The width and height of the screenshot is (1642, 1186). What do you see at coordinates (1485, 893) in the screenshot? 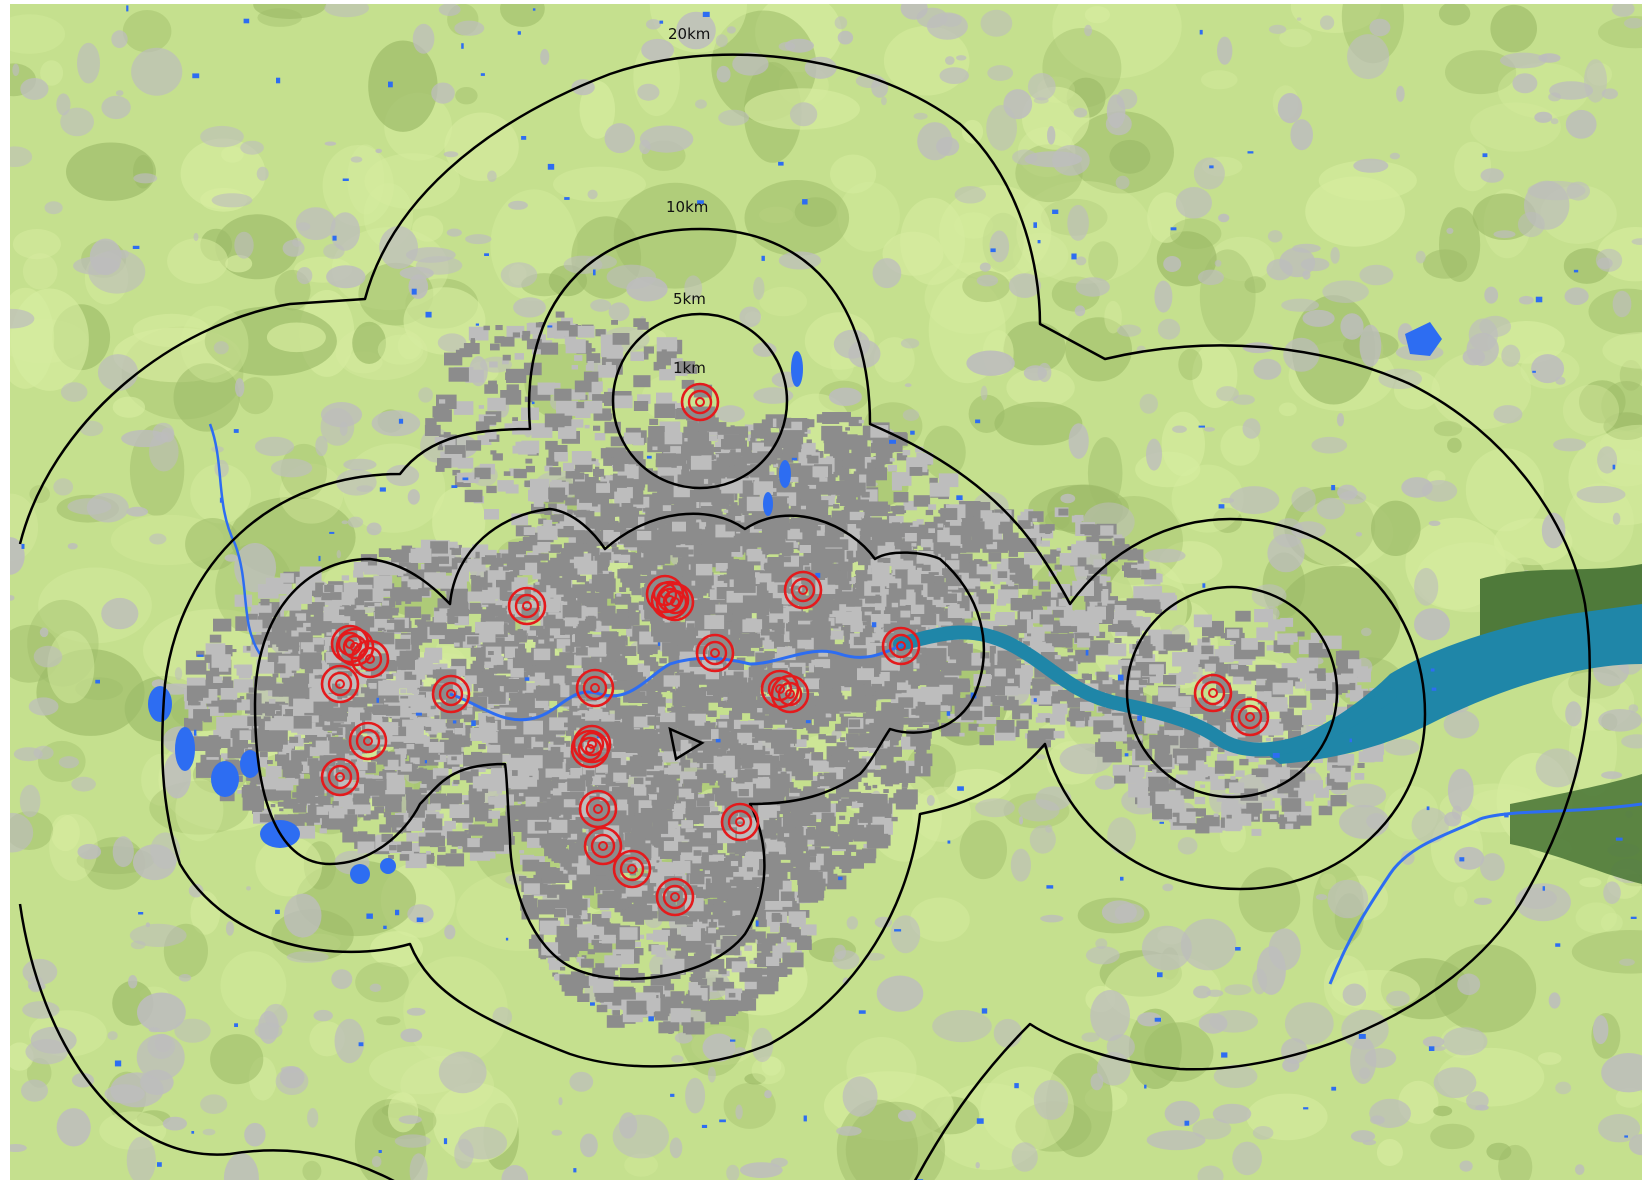
I see `river-tributary-east` at bounding box center [1485, 893].